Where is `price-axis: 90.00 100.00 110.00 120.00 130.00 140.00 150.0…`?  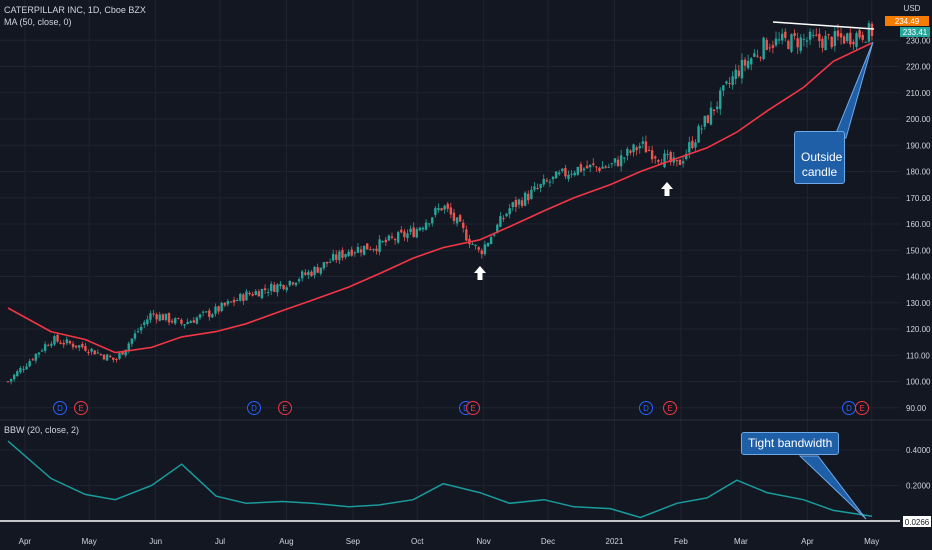 price-axis: 90.00 100.00 110.00 120.00 130.00 140.00 150.0… is located at coordinates (918, 224).